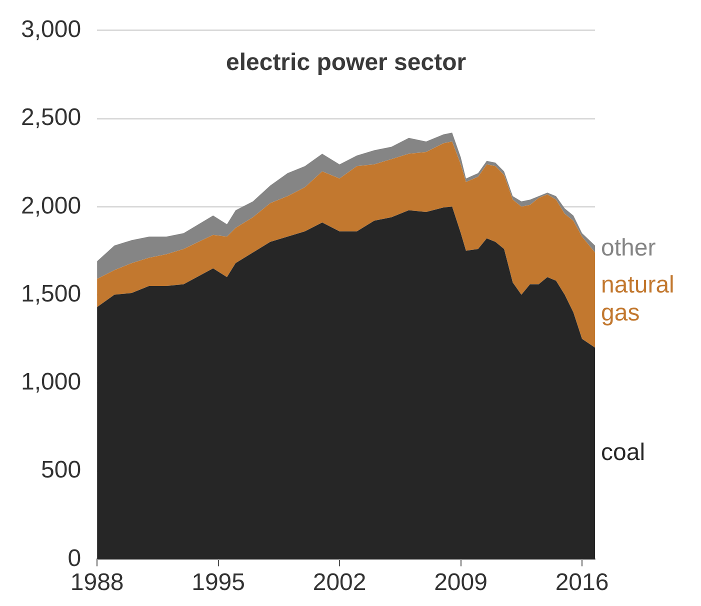  Describe the element at coordinates (75, 558) in the screenshot. I see `y-tick-label: 0` at that location.